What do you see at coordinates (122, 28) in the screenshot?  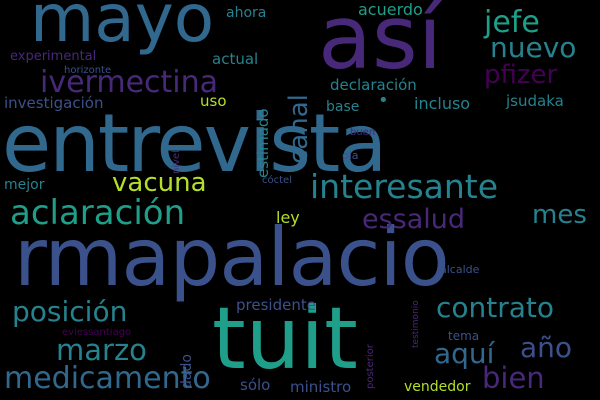 I see `word-mayo: mayo` at bounding box center [122, 28].